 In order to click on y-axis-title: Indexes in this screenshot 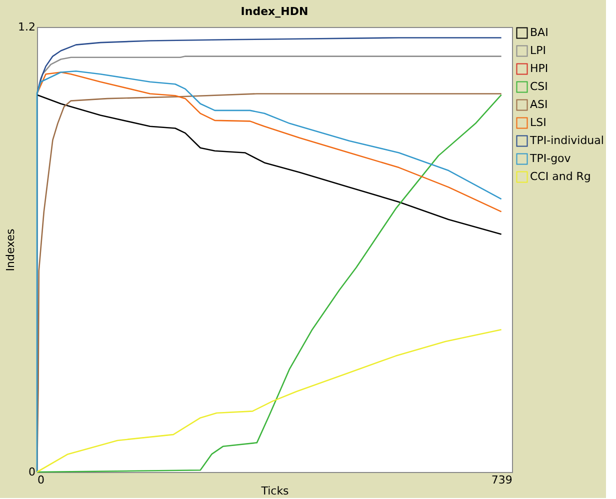, I will do `click(11, 250)`.